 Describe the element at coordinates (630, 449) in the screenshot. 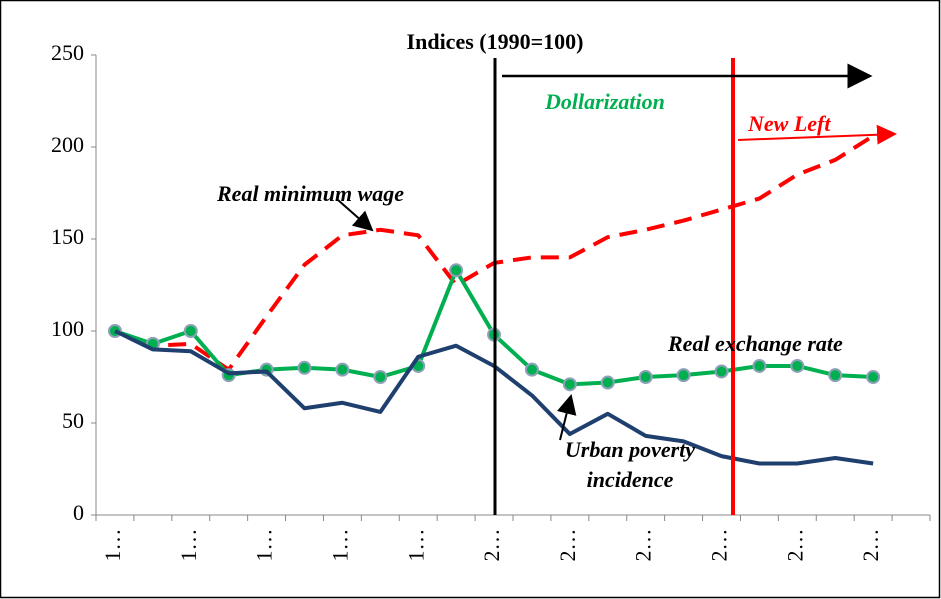

I see `annotation: Urban poverty` at that location.